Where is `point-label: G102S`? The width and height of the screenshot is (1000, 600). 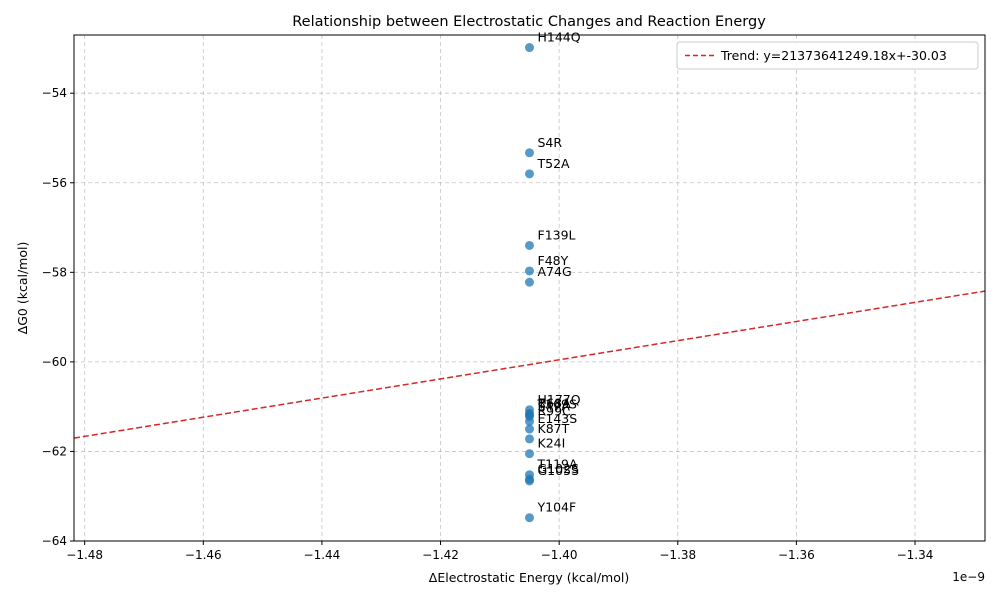
point-label: G102S is located at coordinates (559, 468).